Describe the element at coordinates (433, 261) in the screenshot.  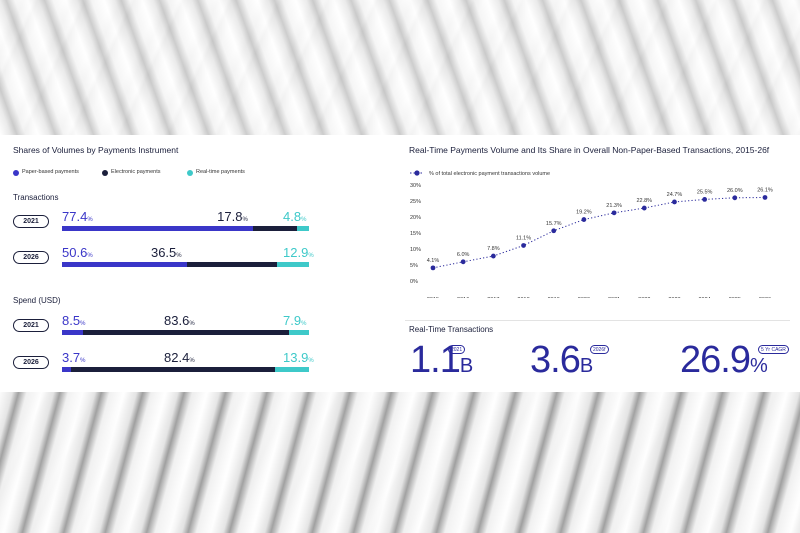
I see `data-label: 4.1%` at that location.